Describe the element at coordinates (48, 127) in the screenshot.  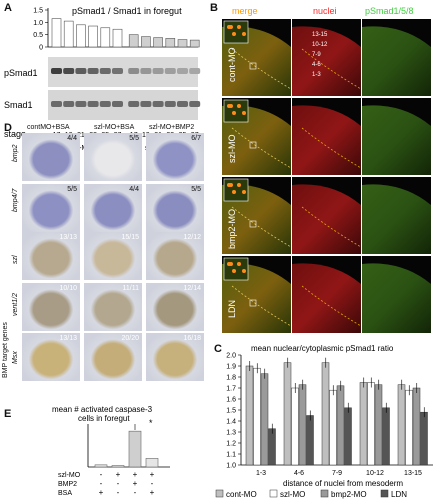
I see `col-header-0: contMO+BSA` at that location.